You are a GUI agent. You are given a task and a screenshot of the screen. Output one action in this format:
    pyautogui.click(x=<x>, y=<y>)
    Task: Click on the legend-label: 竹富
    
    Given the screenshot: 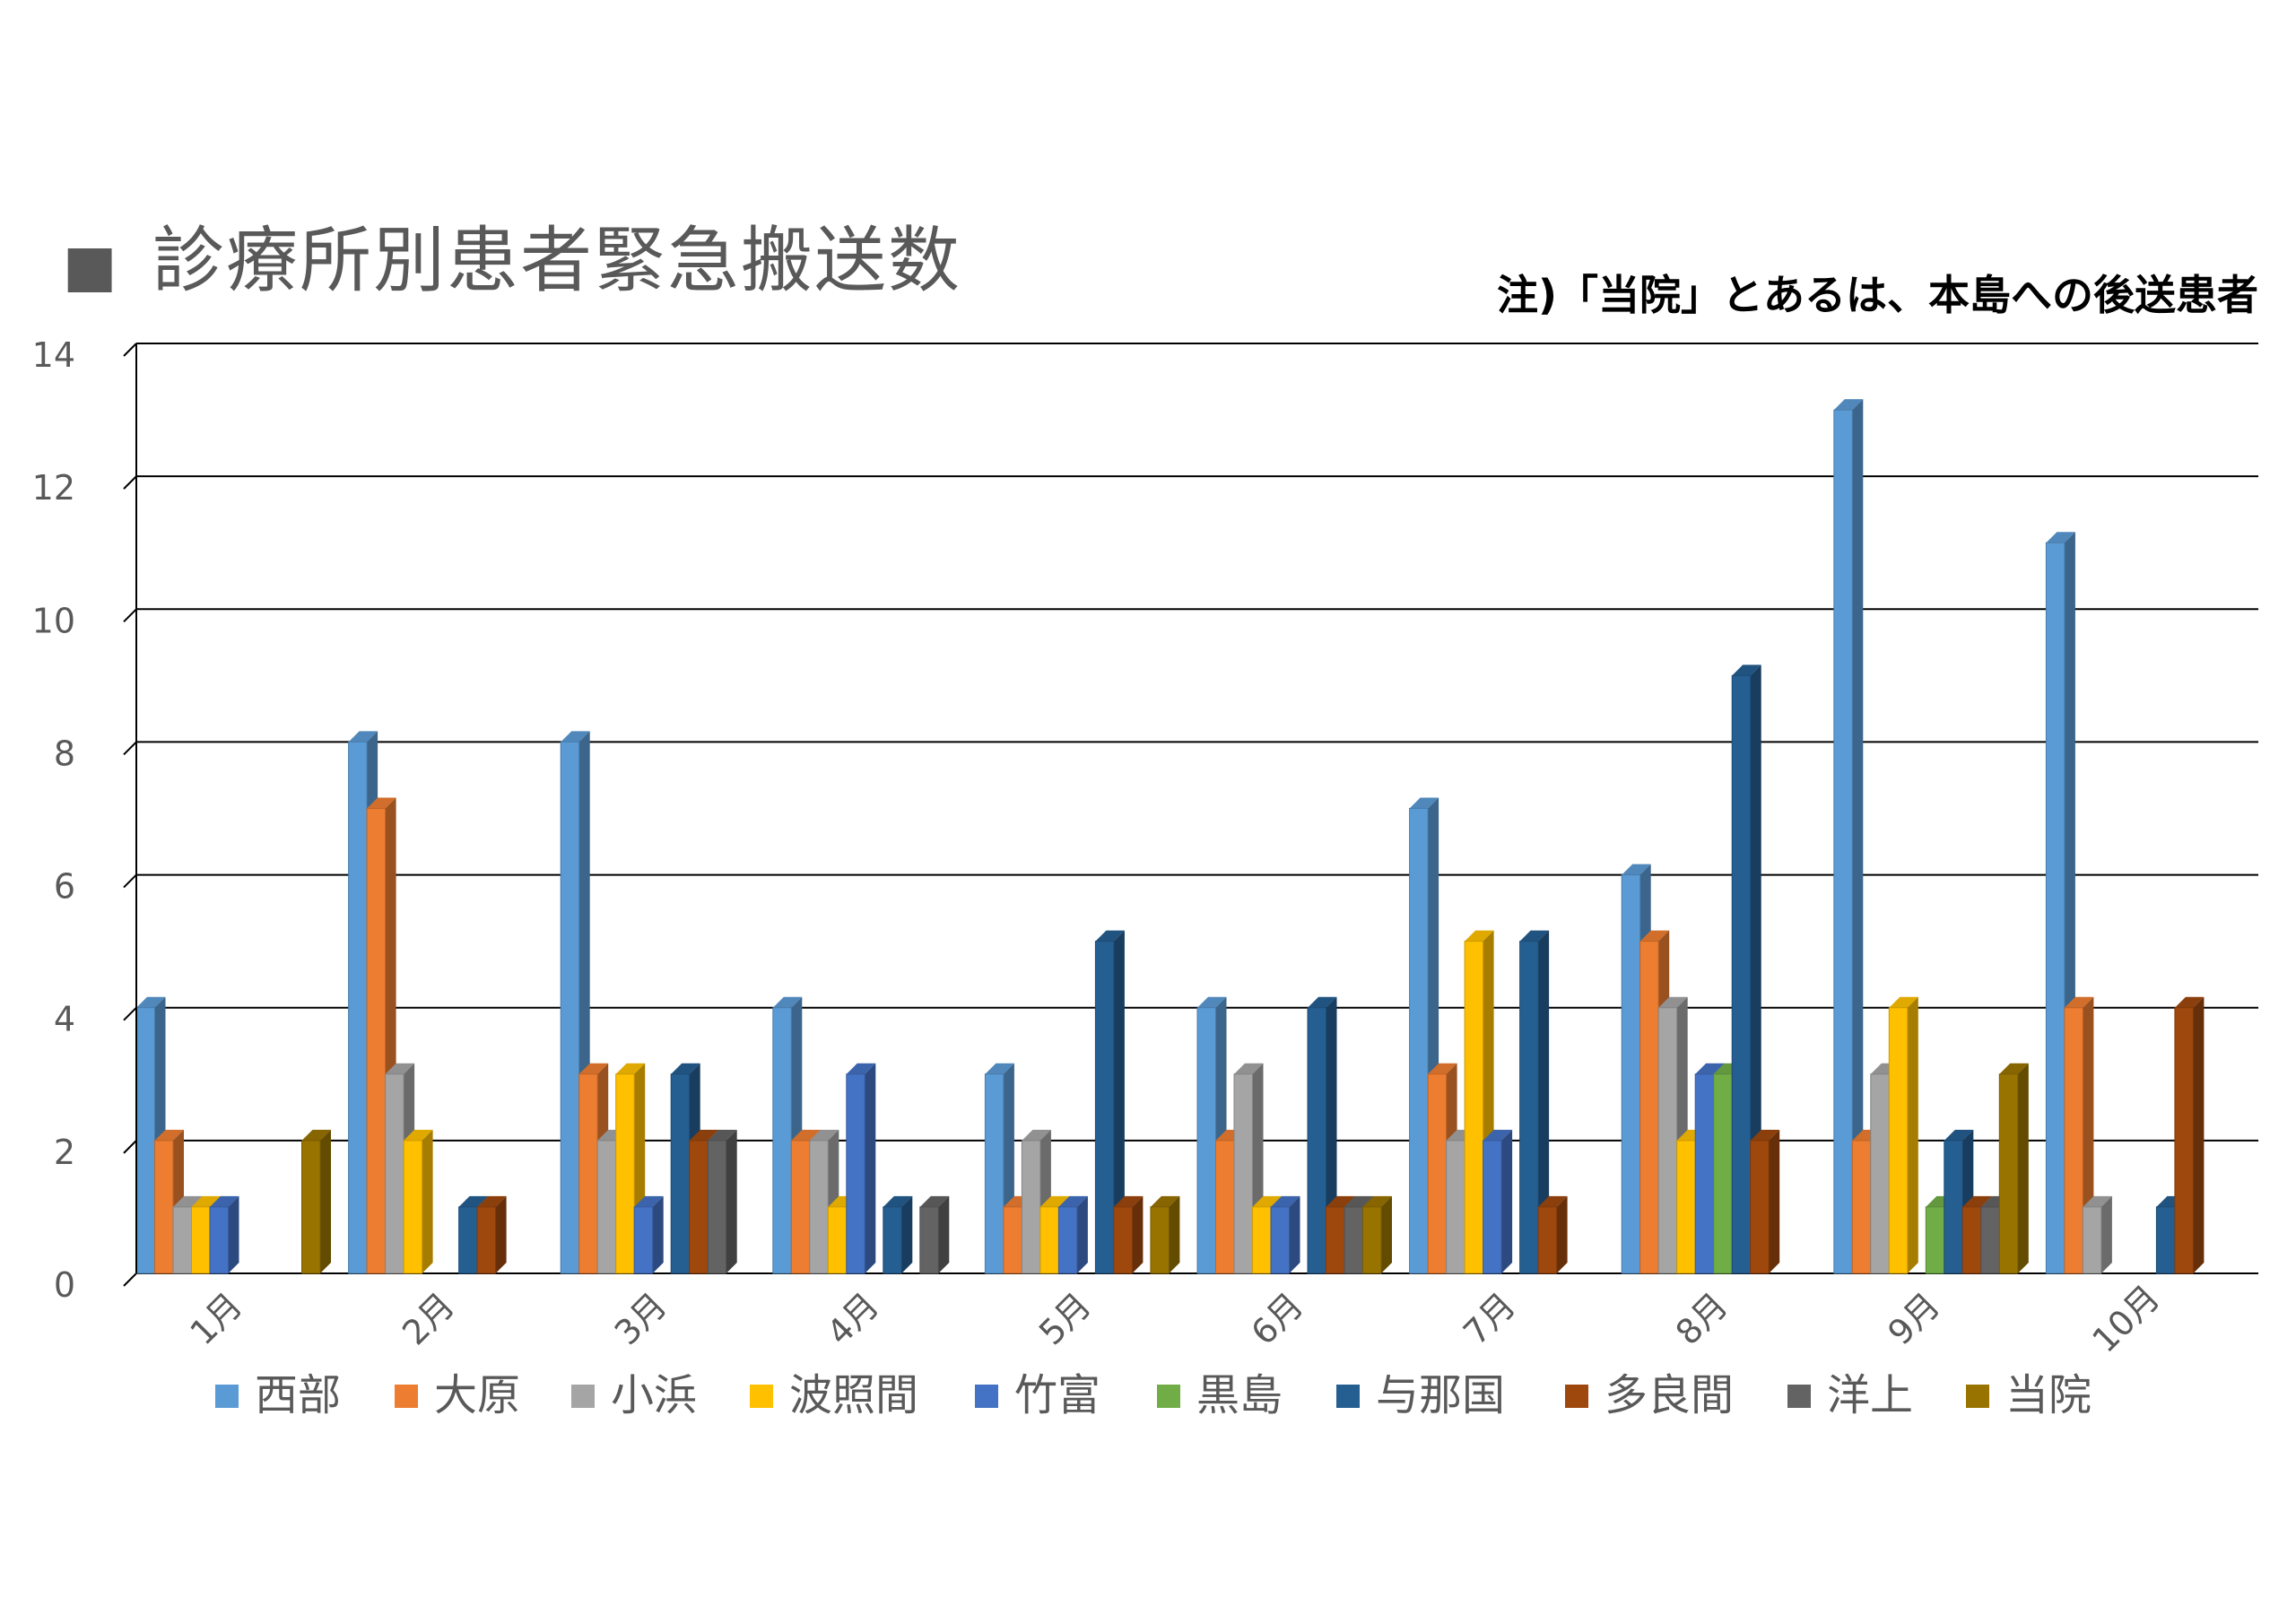 What is the action you would take?
    pyautogui.click(x=1057, y=1395)
    